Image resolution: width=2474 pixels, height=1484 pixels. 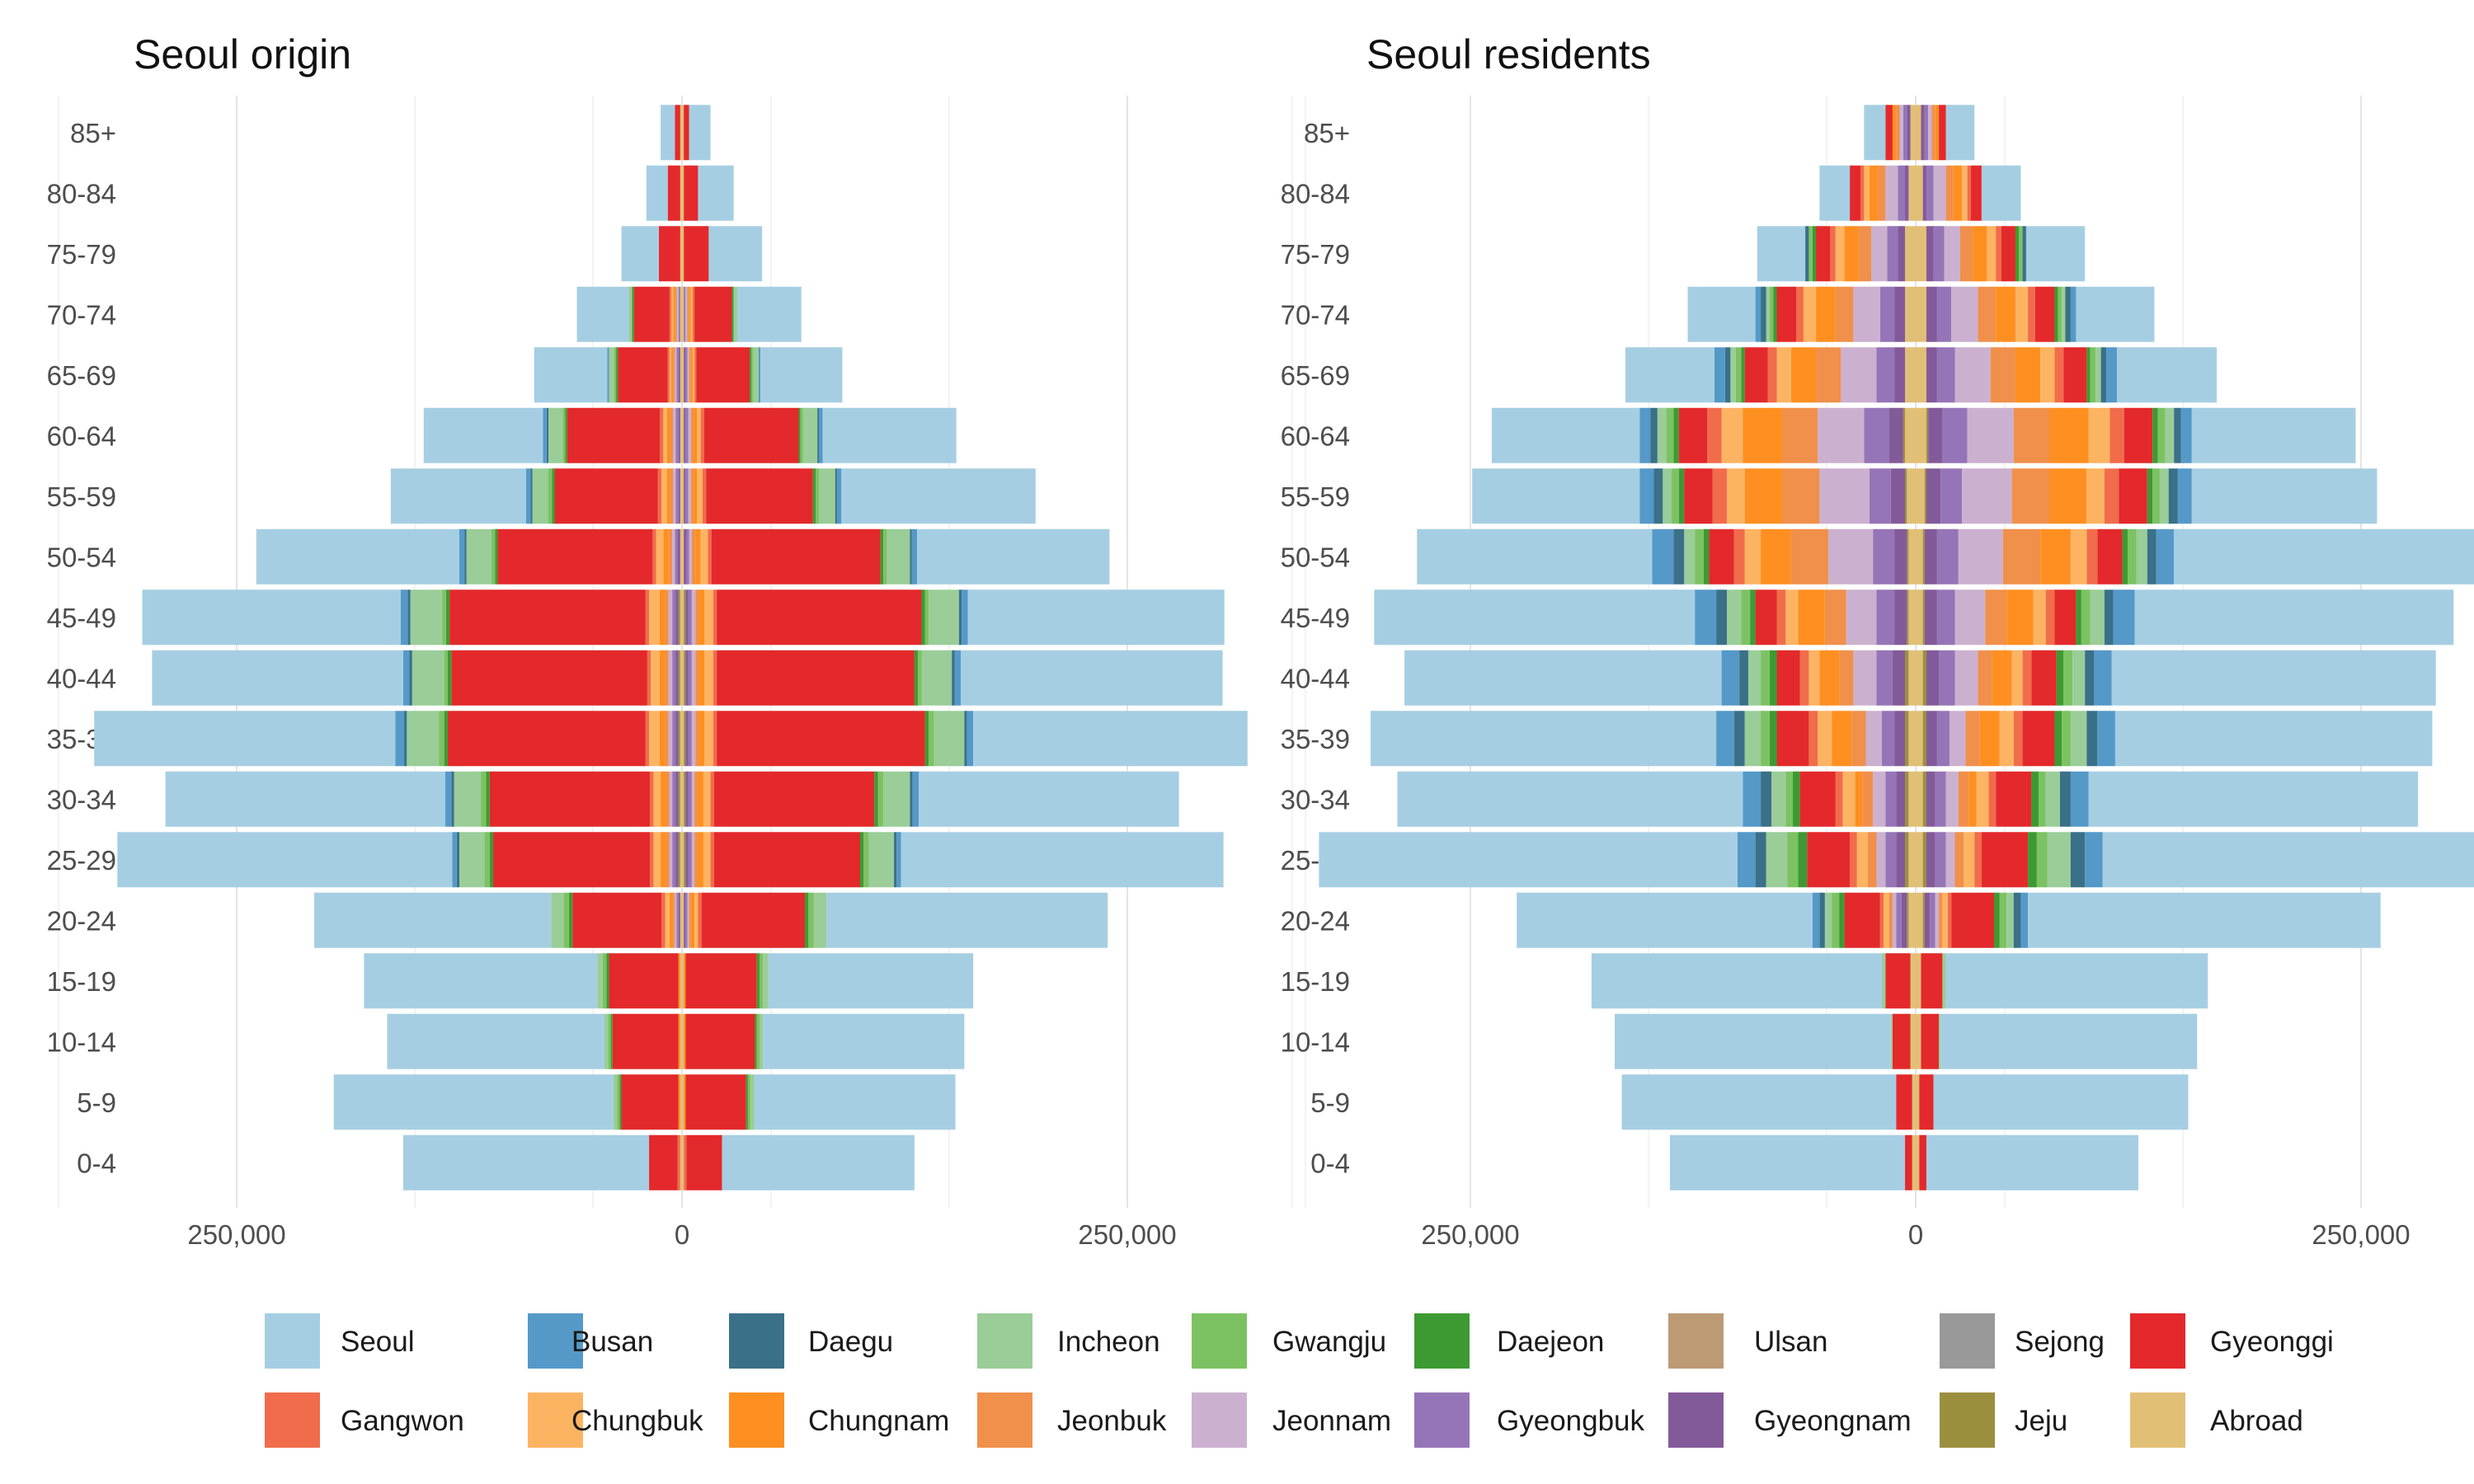 I want to click on legend-item-jeju: Jeju, so click(x=2003, y=1420).